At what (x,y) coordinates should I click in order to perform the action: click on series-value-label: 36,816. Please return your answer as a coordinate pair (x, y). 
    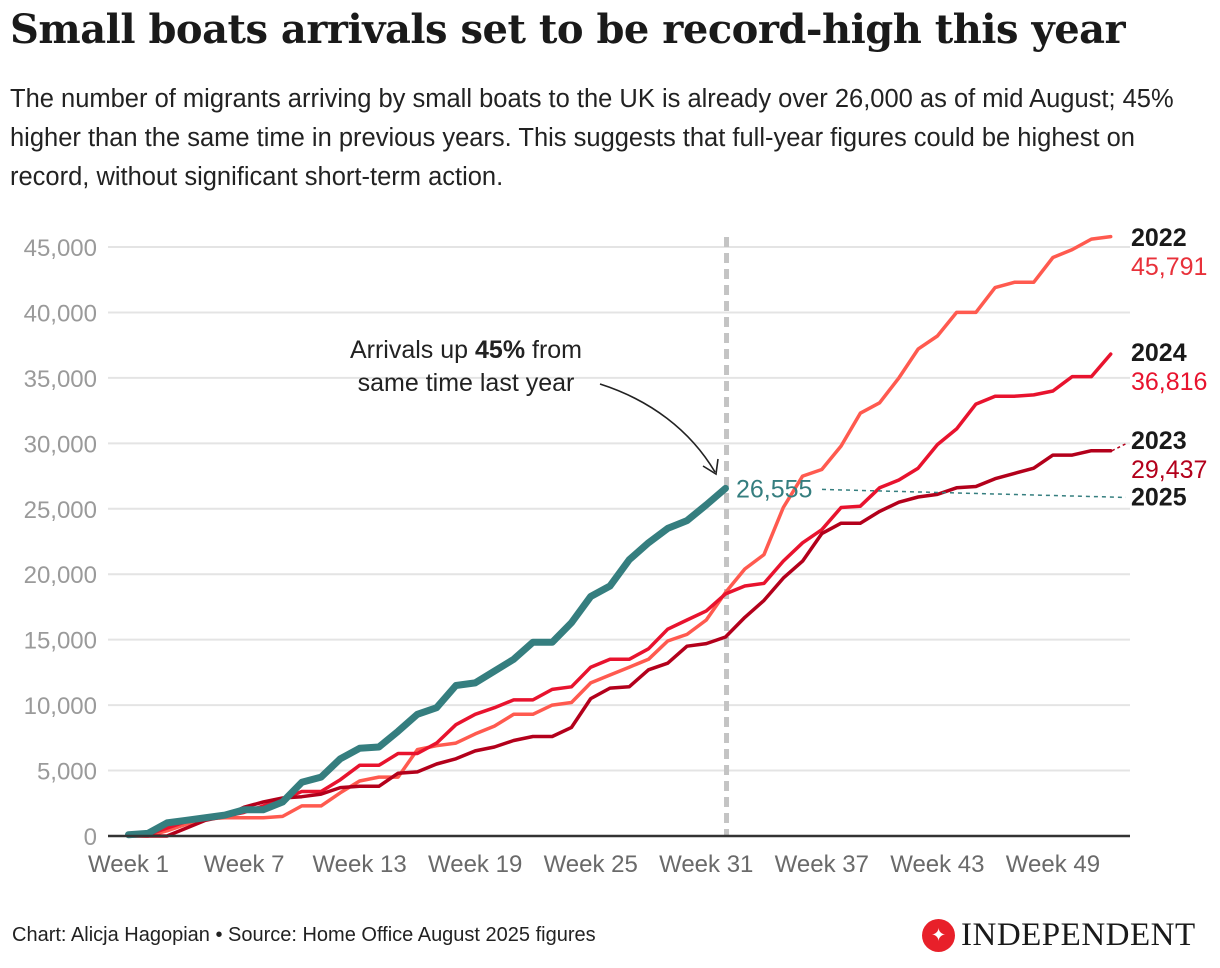
    Looking at the image, I should click on (1169, 382).